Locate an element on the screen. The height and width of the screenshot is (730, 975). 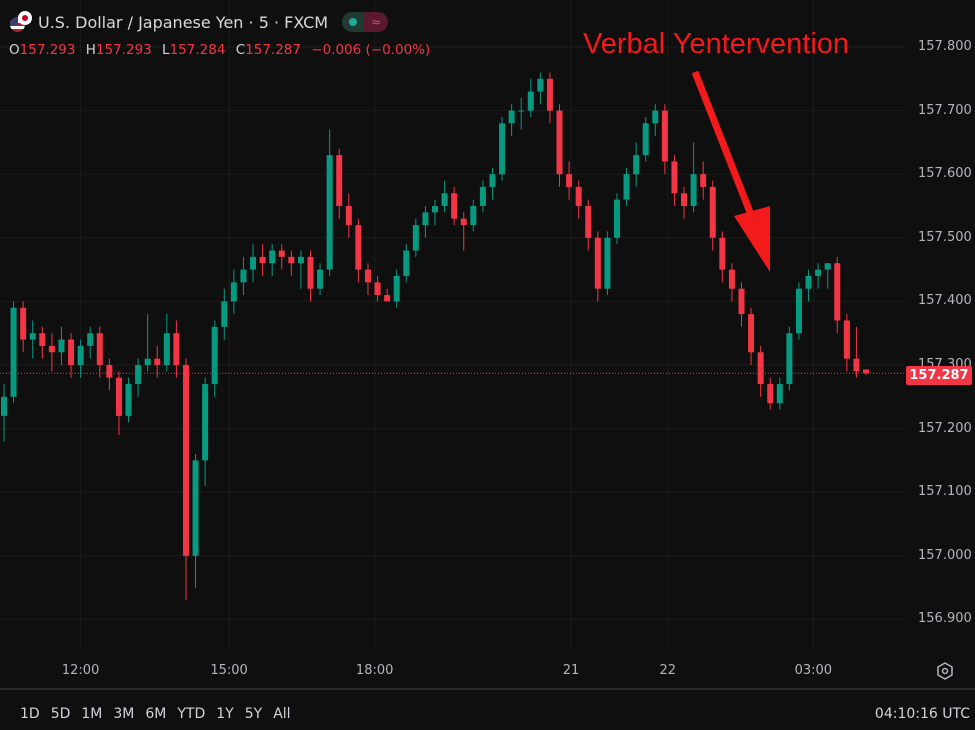
y-tick-label: 157.100 is located at coordinates (945, 492).